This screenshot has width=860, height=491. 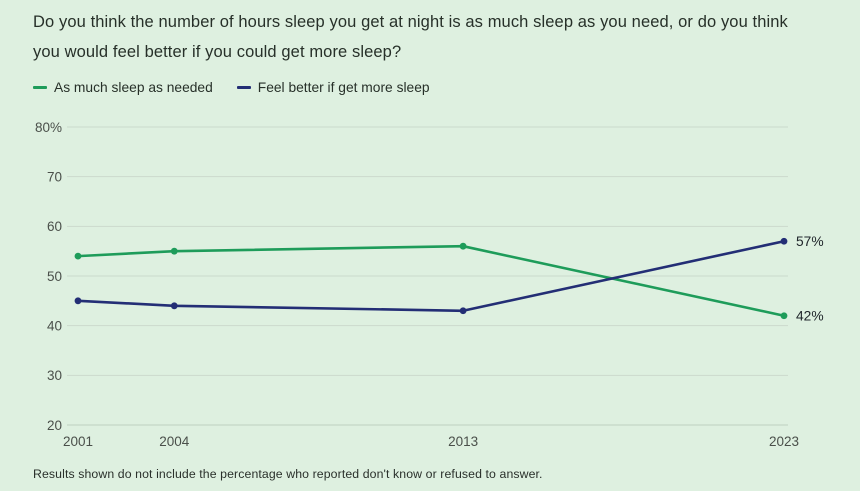 I want to click on y-axis-tick-label: 50, so click(x=54, y=276).